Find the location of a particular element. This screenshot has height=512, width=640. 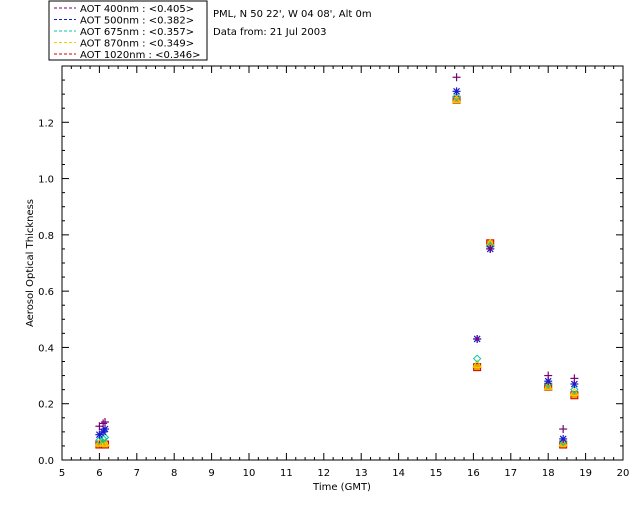

x-tick-label: 19 is located at coordinates (585, 473).